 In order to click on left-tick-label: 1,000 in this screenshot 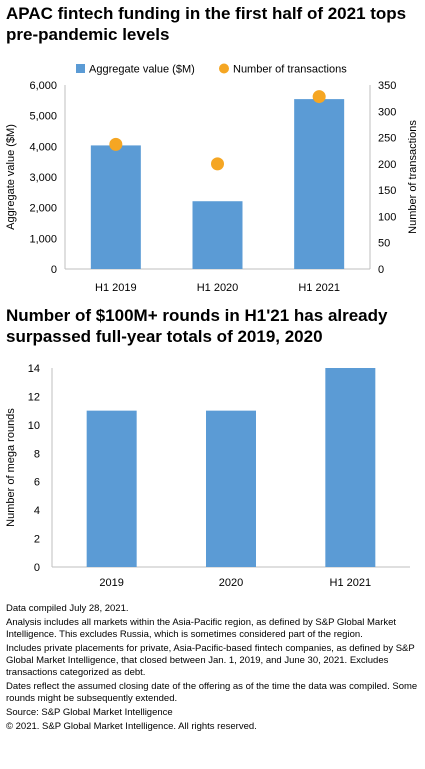, I will do `click(43, 239)`.